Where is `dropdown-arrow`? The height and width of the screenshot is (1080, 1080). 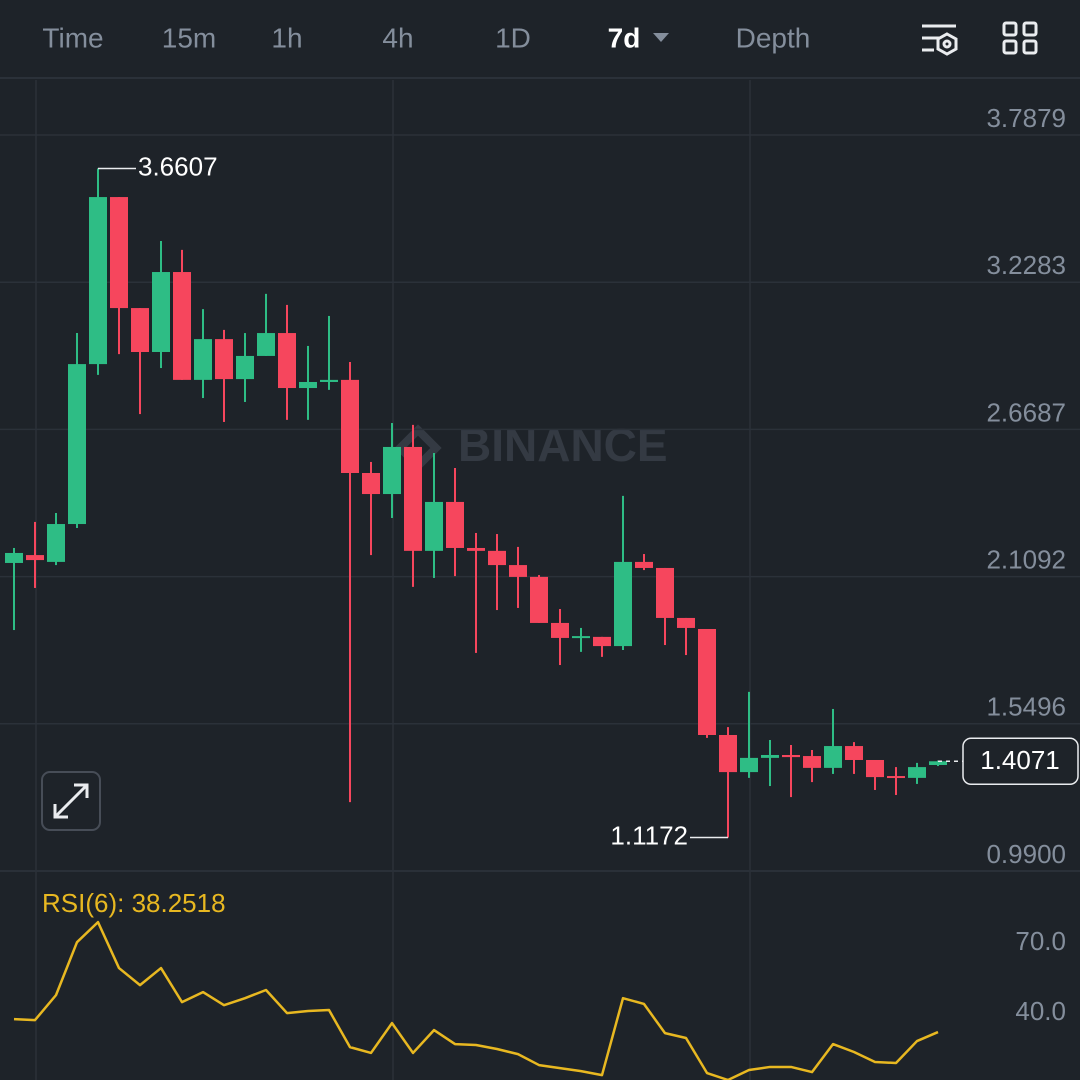
dropdown-arrow is located at coordinates (661, 37).